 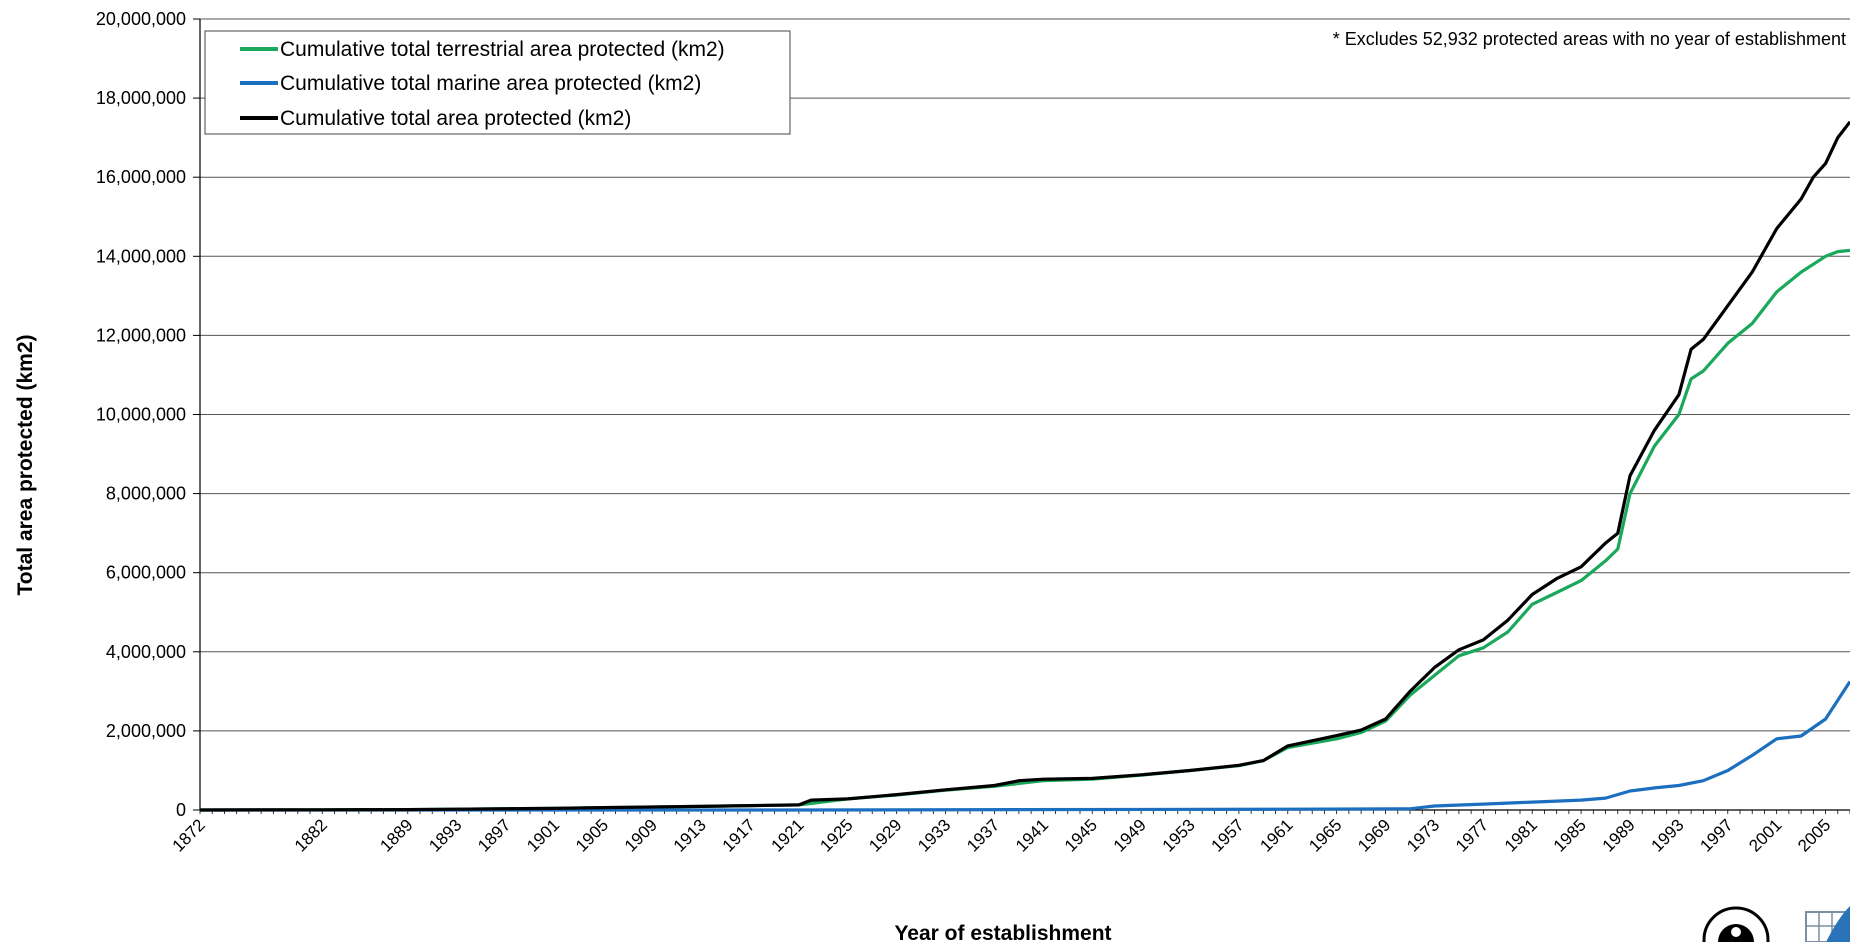 I want to click on x-tick-label: 1893, so click(x=445, y=835).